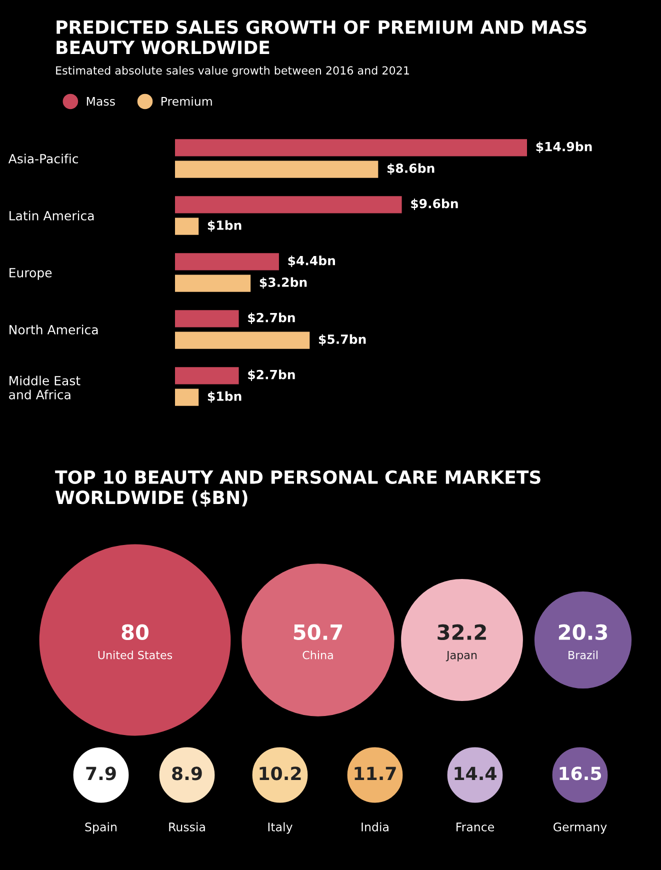 The image size is (661, 870). What do you see at coordinates (187, 773) in the screenshot?
I see `data-label: 8.9` at bounding box center [187, 773].